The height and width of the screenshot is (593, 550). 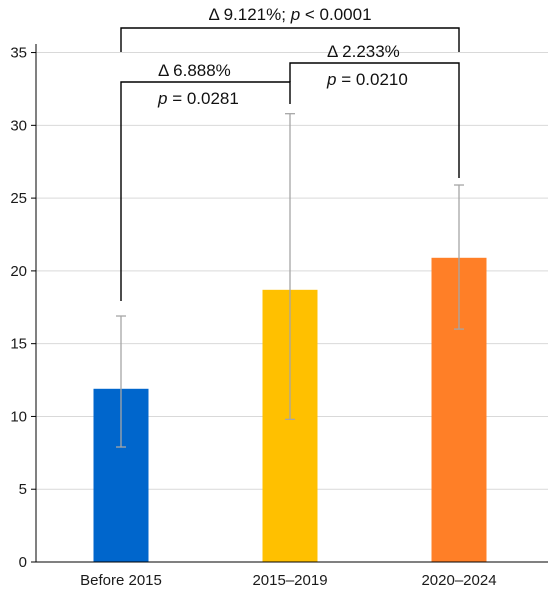 What do you see at coordinates (23, 562) in the screenshot?
I see `y-tick-label: 0` at bounding box center [23, 562].